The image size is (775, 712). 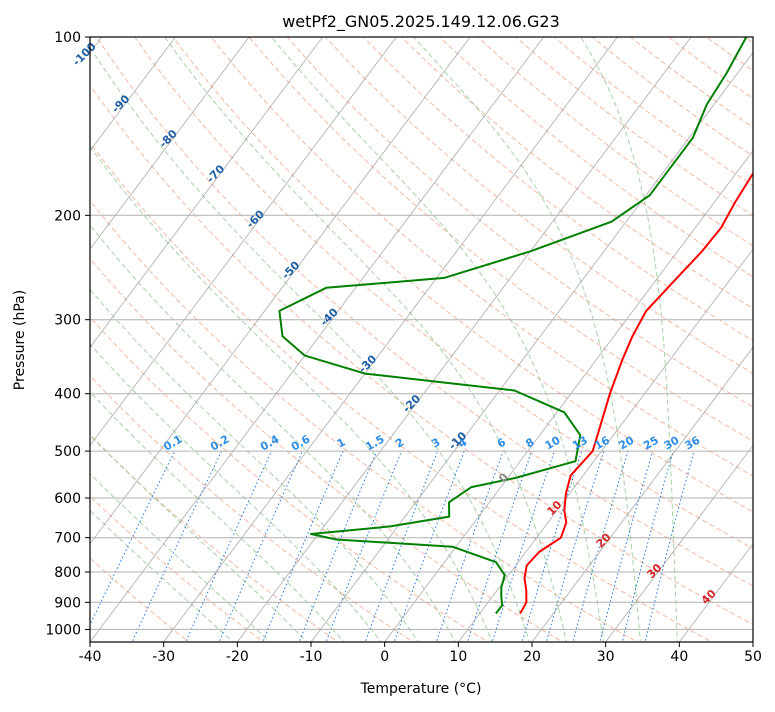 What do you see at coordinates (163, 657) in the screenshot?
I see `x-tick-label: -30` at bounding box center [163, 657].